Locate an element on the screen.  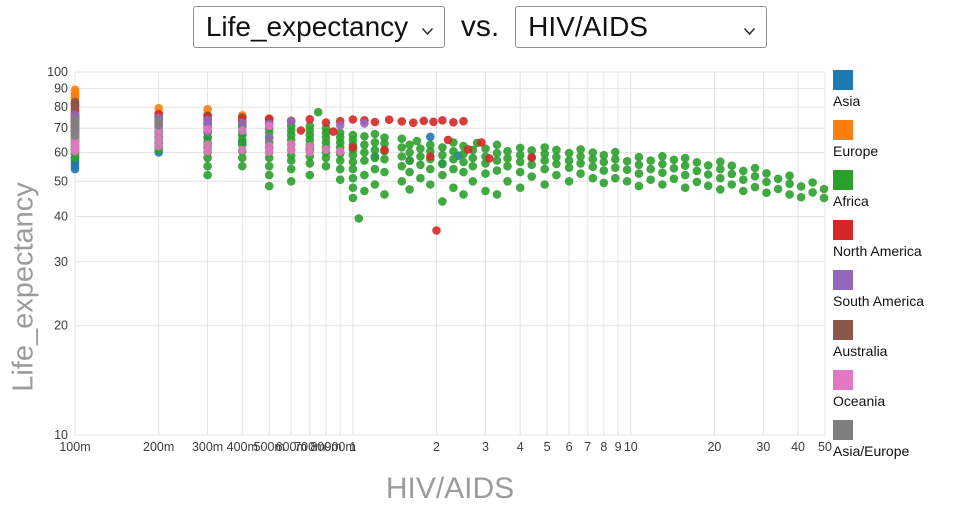
legend-swatch-south-america is located at coordinates (843, 280).